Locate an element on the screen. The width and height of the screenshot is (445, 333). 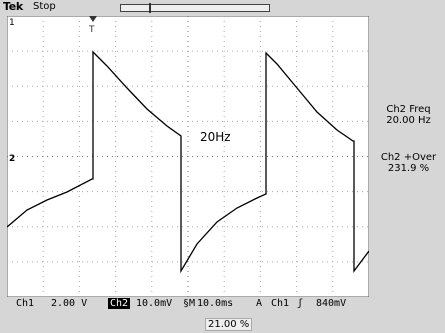
trigger-channel: Ch1 is located at coordinates (280, 303).